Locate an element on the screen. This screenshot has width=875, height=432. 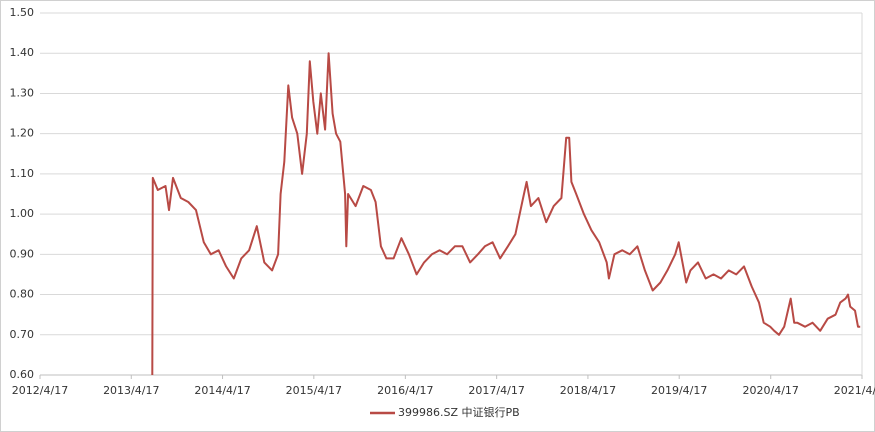
y-tick-label: 0.60 is located at coordinates (22, 374).